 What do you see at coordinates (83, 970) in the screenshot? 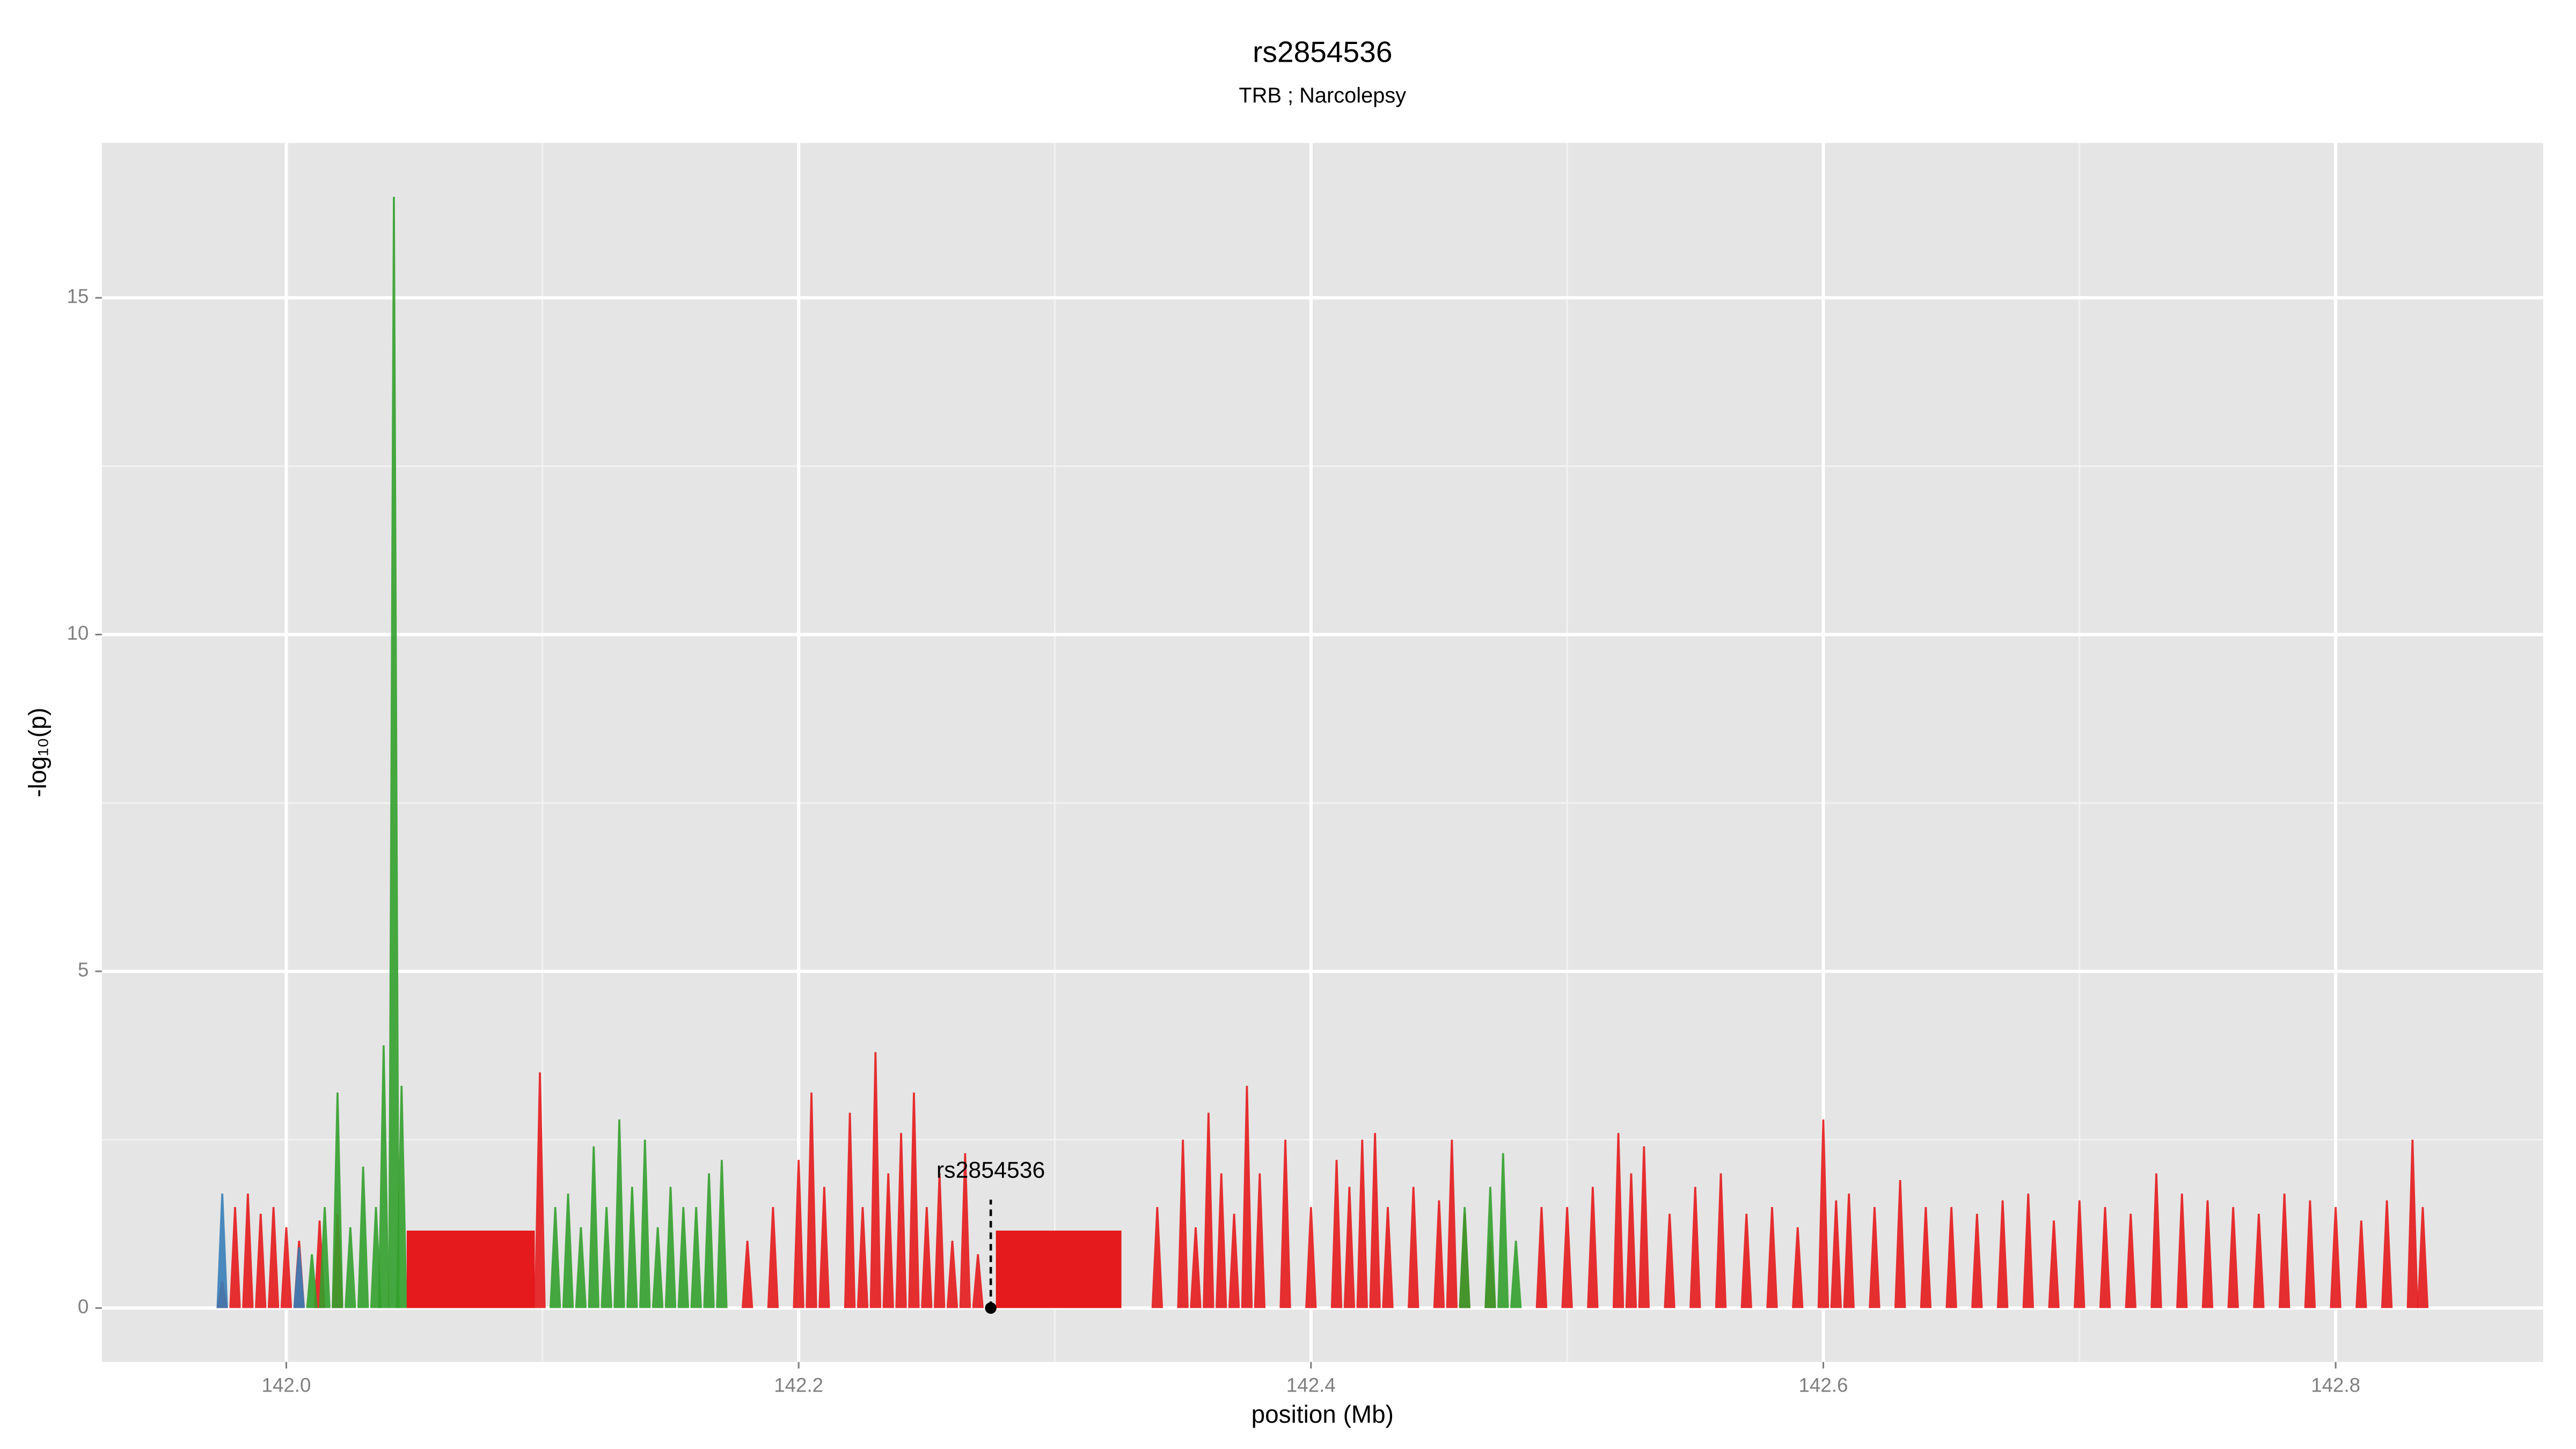
I see `y-tick-label: 5` at bounding box center [83, 970].